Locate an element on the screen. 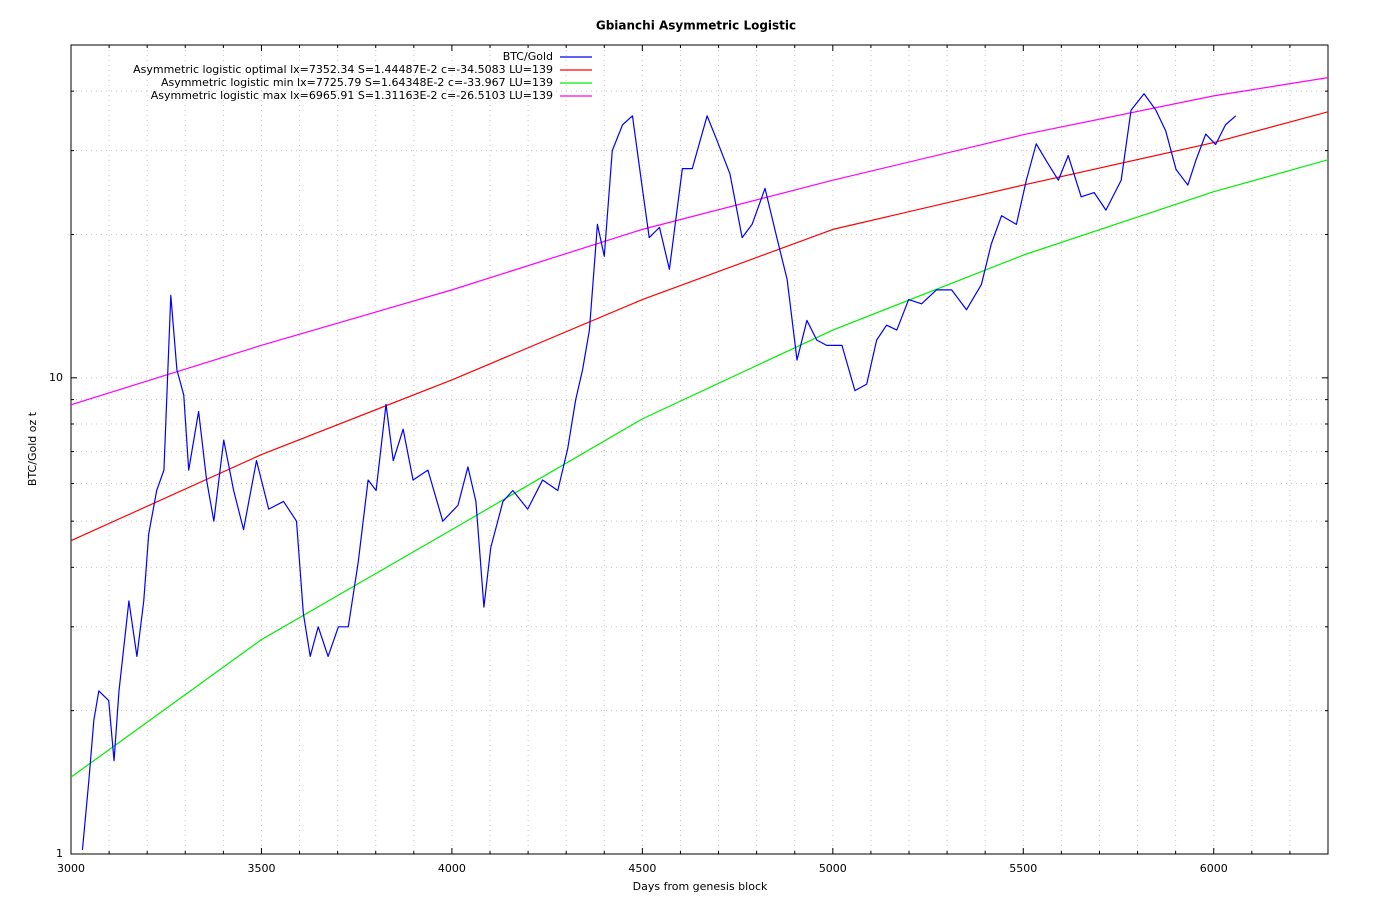 This screenshot has width=1400, height=900. x-tick-label: 3000 is located at coordinates (71, 868).